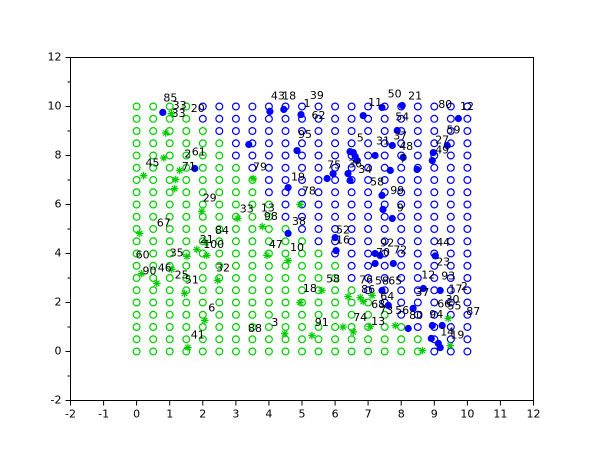 This screenshot has height=460, width=610. What do you see at coordinates (402, 117) in the screenshot?
I see `point-label: 54` at bounding box center [402, 117].